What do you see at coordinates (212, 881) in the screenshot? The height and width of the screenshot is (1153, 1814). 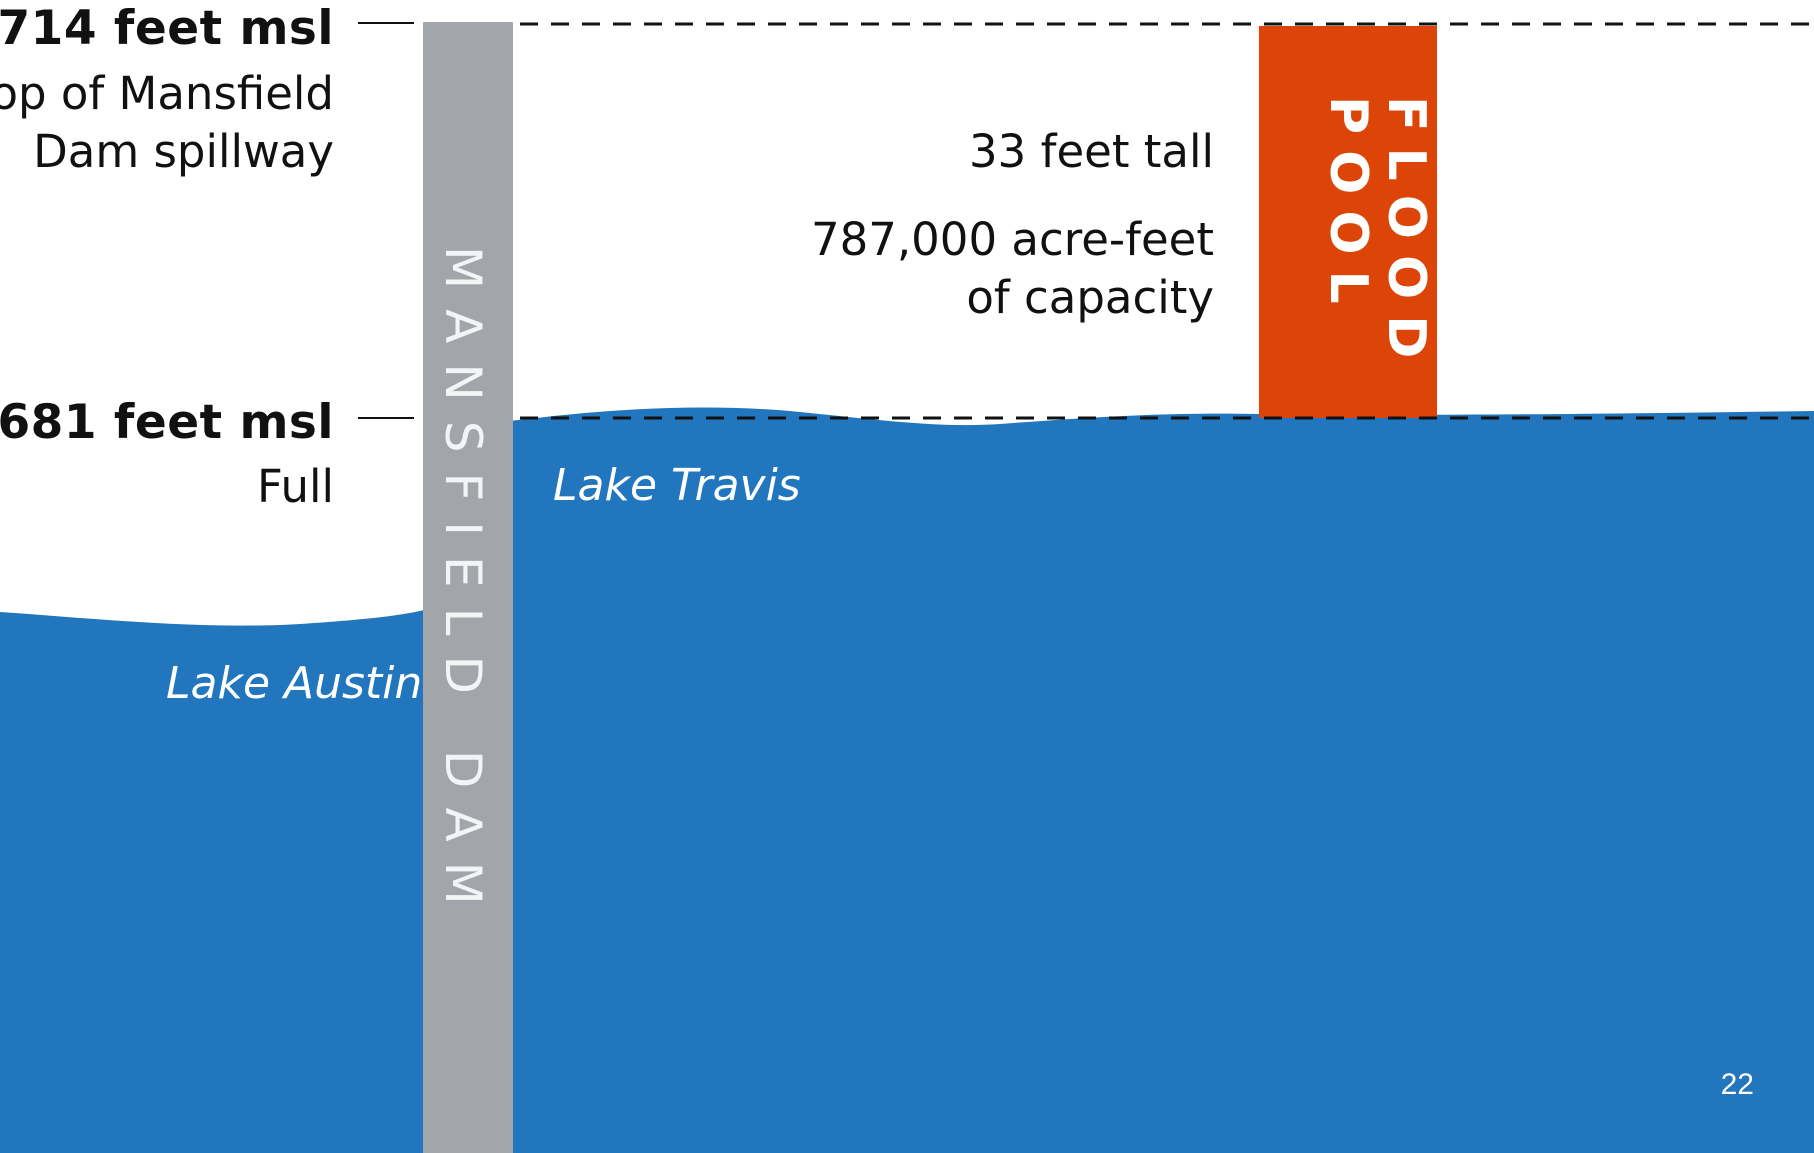 I see `lake-austin-water` at bounding box center [212, 881].